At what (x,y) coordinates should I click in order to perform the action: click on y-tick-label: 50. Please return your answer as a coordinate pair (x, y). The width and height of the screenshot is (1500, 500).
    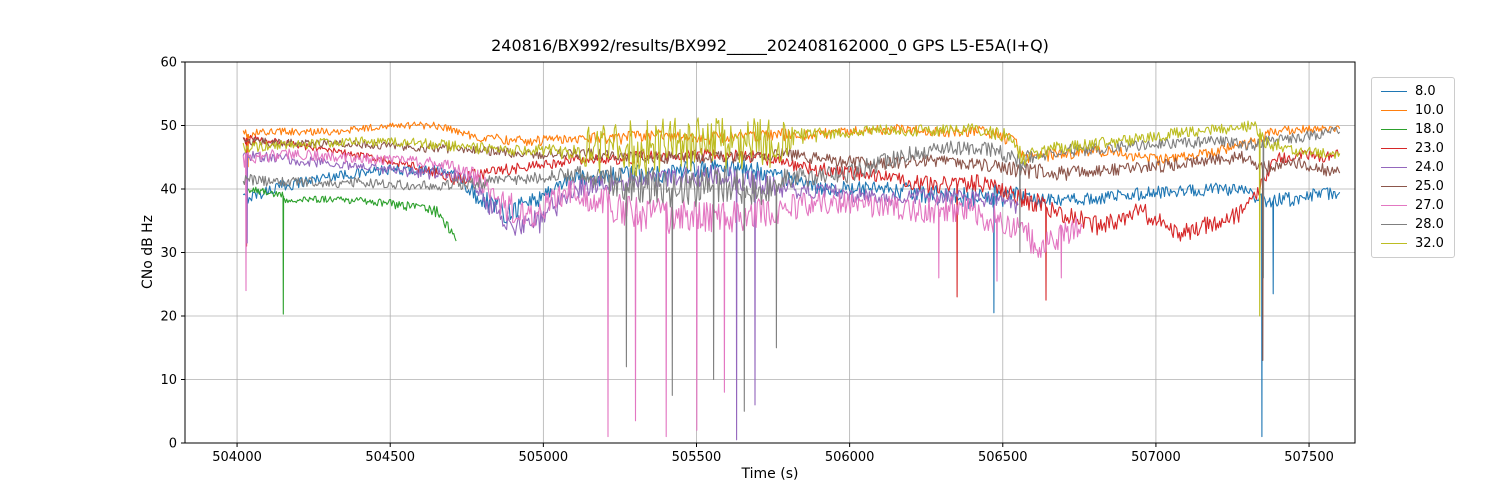
    Looking at the image, I should click on (168, 126).